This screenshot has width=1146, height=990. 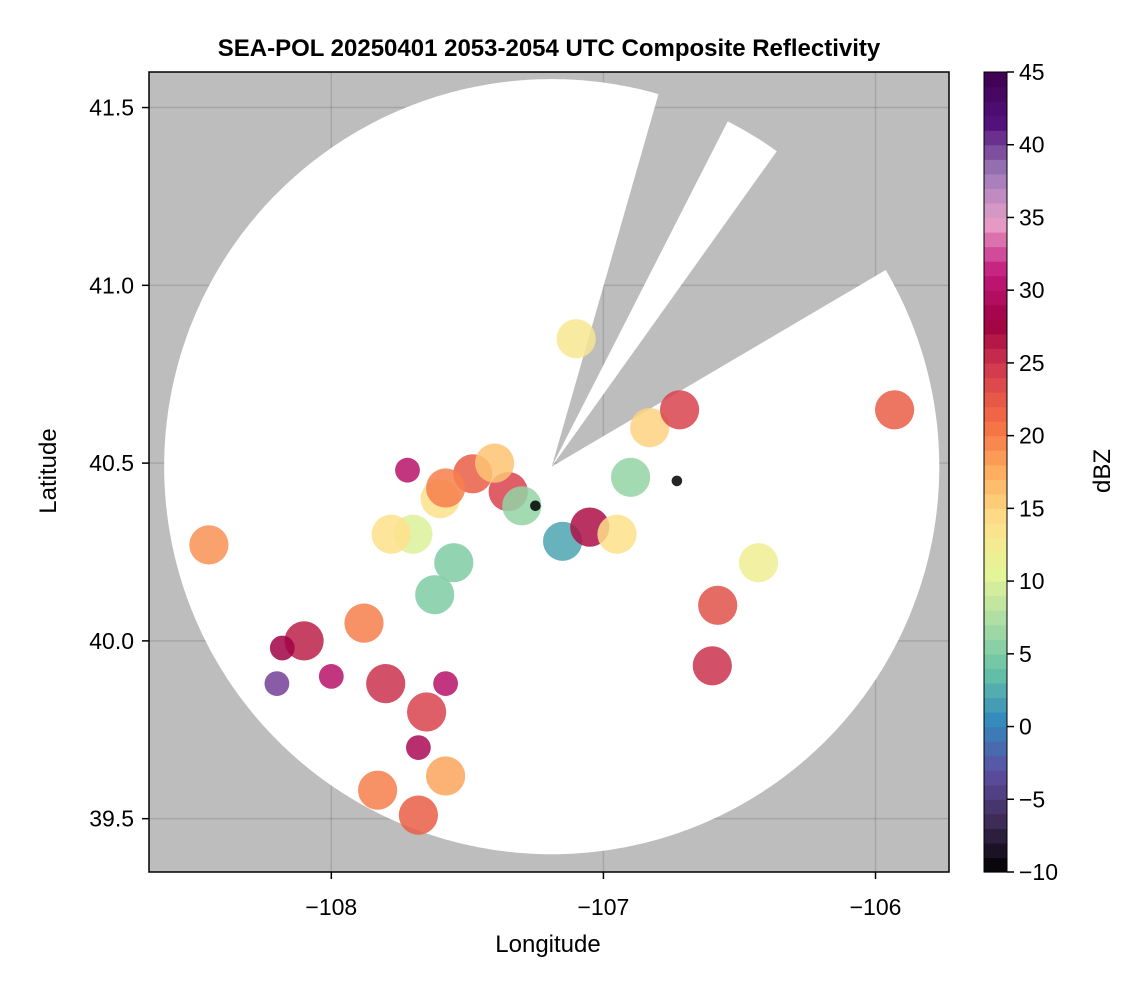 What do you see at coordinates (111, 819) in the screenshot?
I see `y-tick-label: 39.5` at bounding box center [111, 819].